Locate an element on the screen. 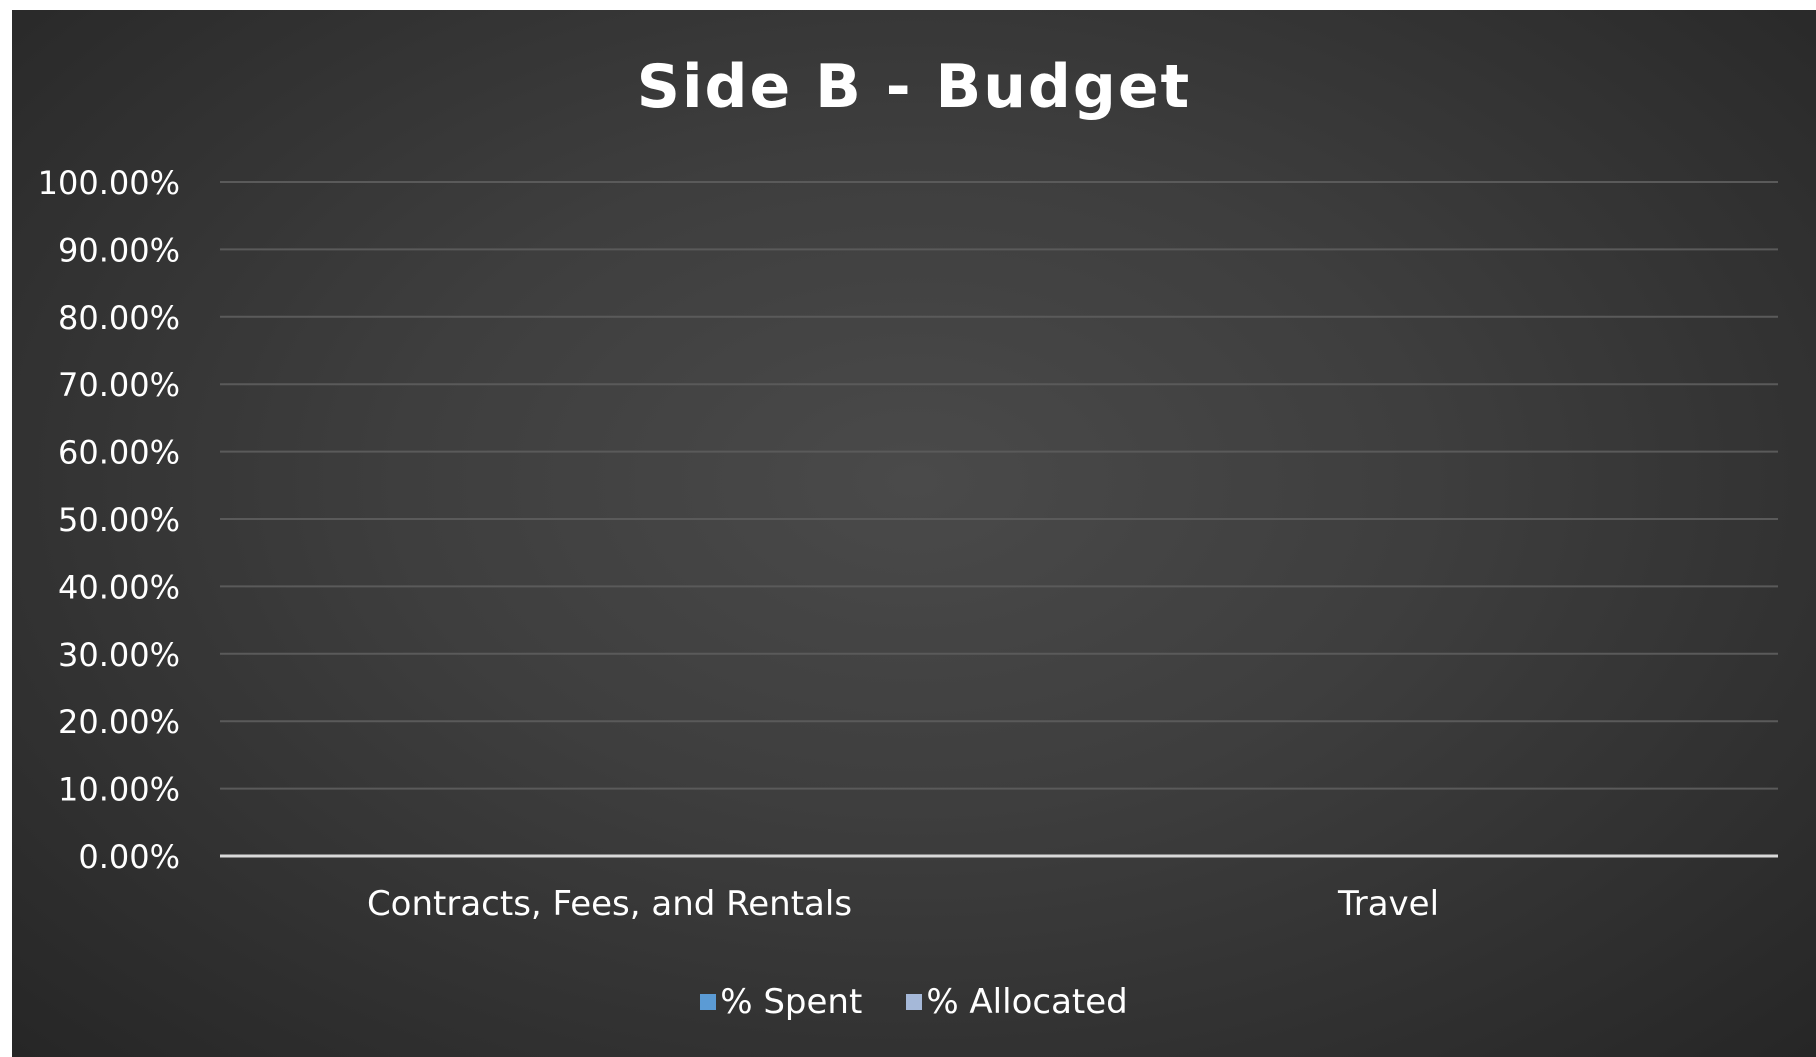 The width and height of the screenshot is (1816, 1057). chart-legend: % Spent % Allocated is located at coordinates (914, 1002).